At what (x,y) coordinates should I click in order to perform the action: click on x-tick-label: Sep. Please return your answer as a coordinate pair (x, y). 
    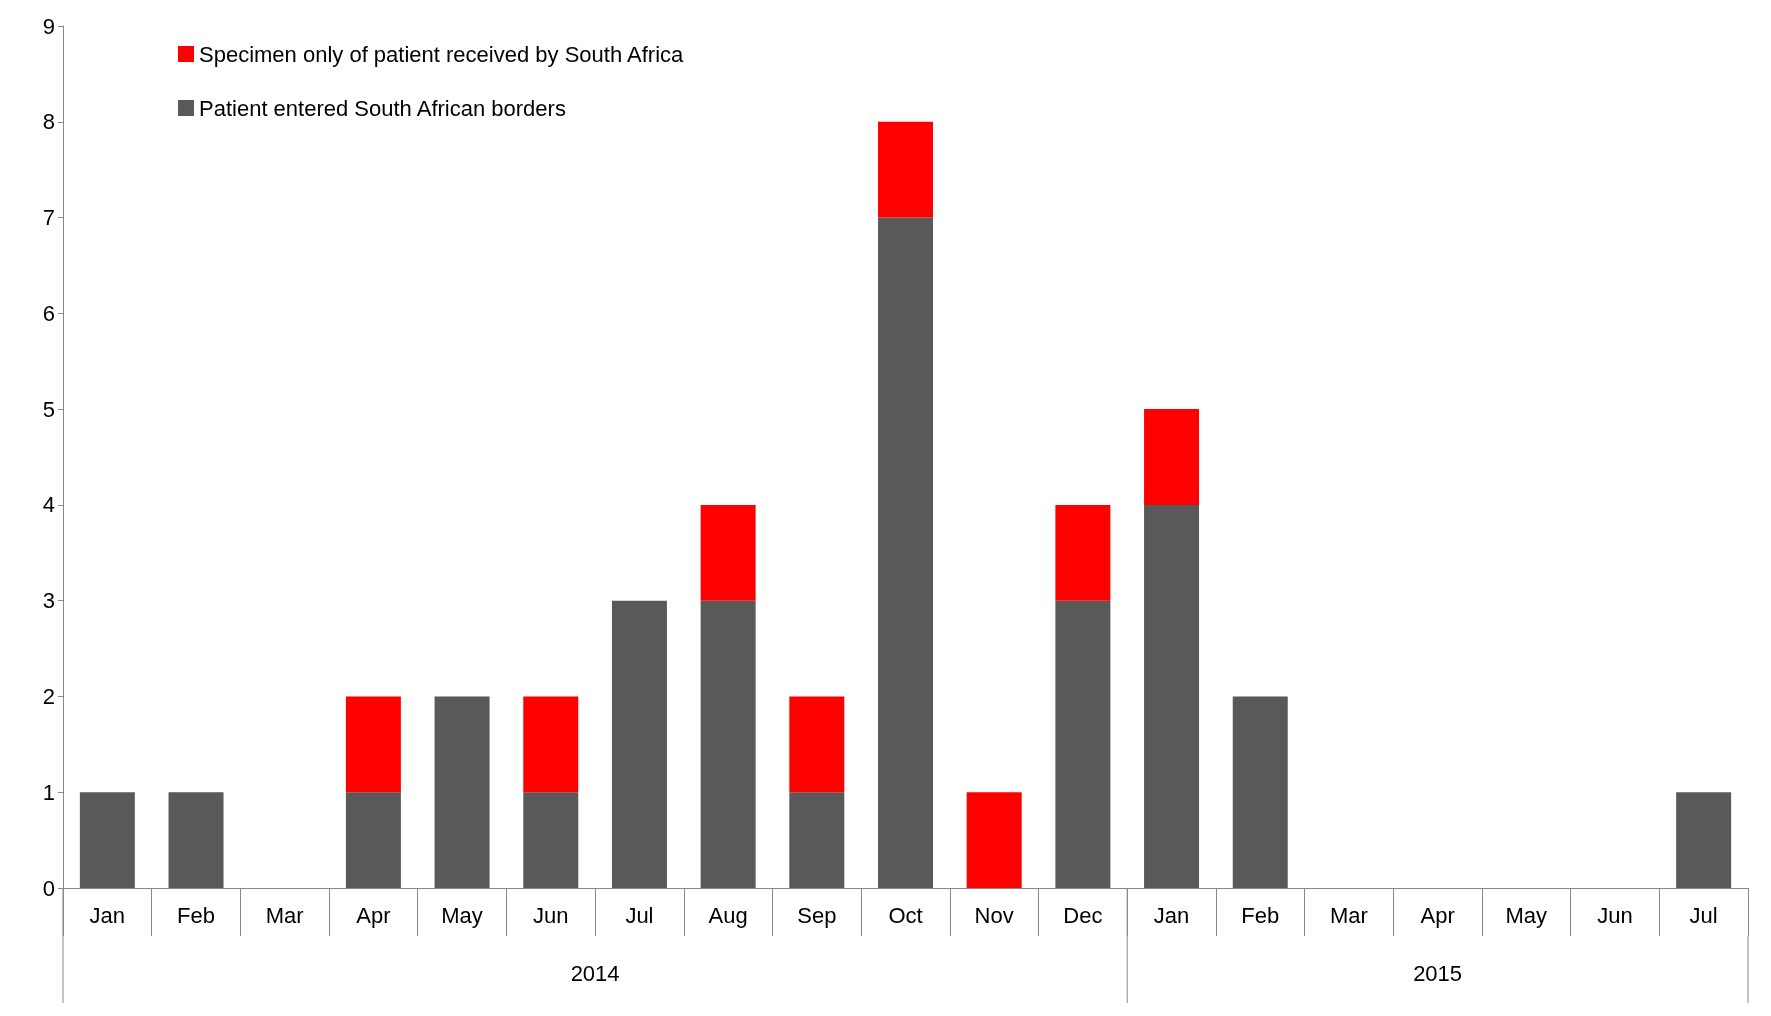
    Looking at the image, I should click on (817, 915).